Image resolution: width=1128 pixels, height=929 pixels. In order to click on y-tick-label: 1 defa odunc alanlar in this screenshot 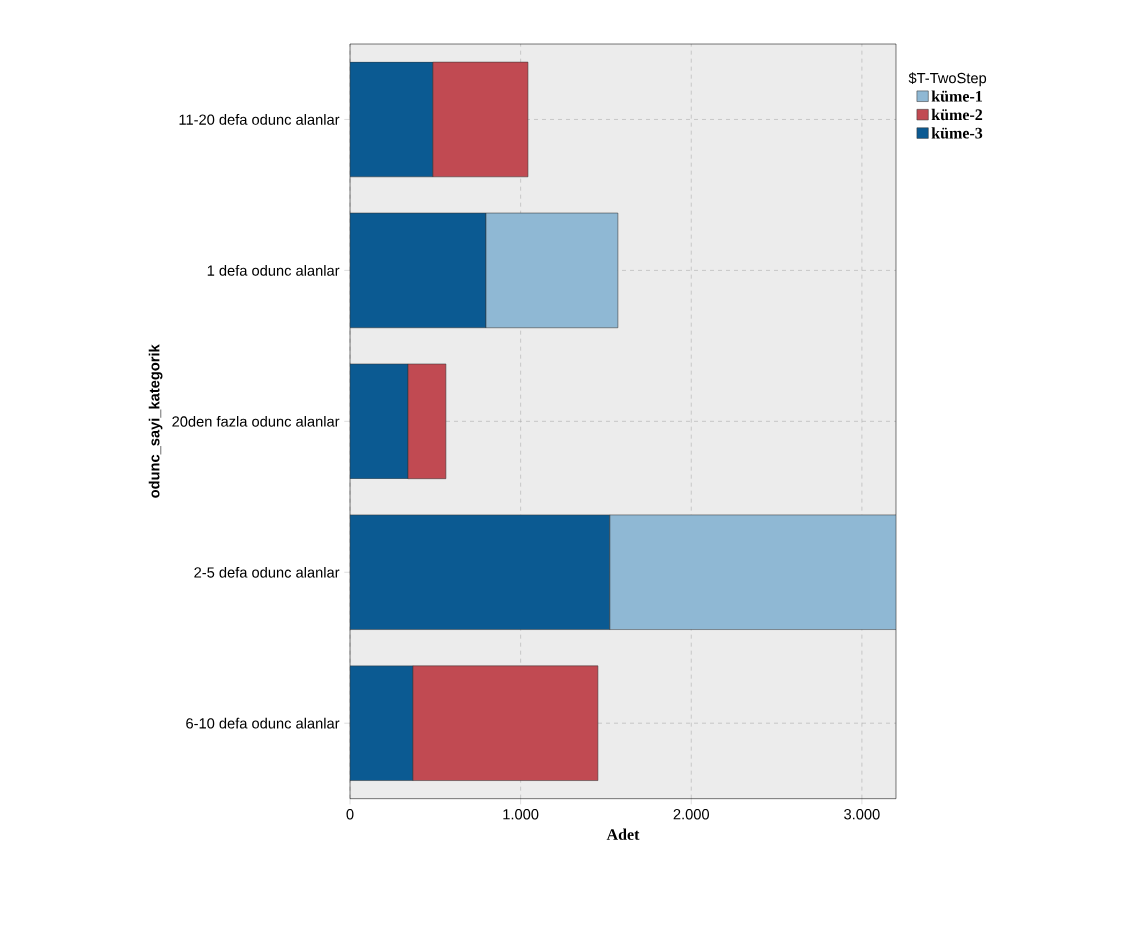, I will do `click(273, 270)`.